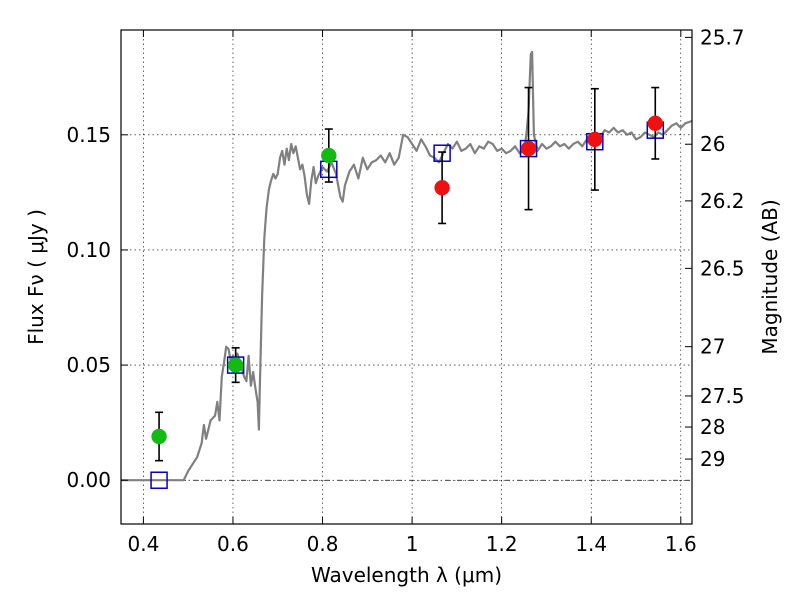 The image size is (800, 600). I want to click on magnitude-tick-label: 29, so click(712, 459).